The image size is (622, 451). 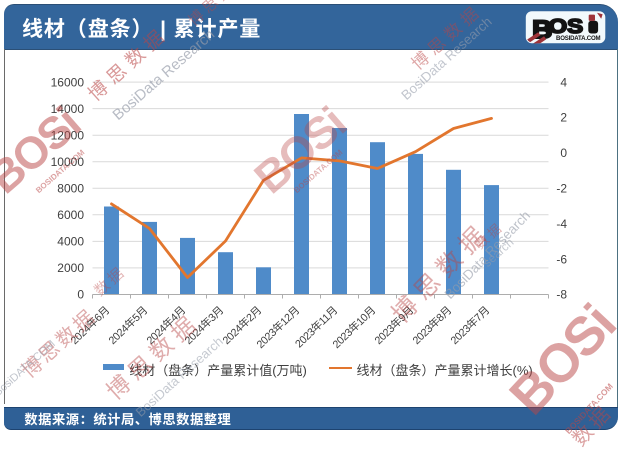 What do you see at coordinates (561, 189) in the screenshot?
I see `svg-text: -2` at bounding box center [561, 189].